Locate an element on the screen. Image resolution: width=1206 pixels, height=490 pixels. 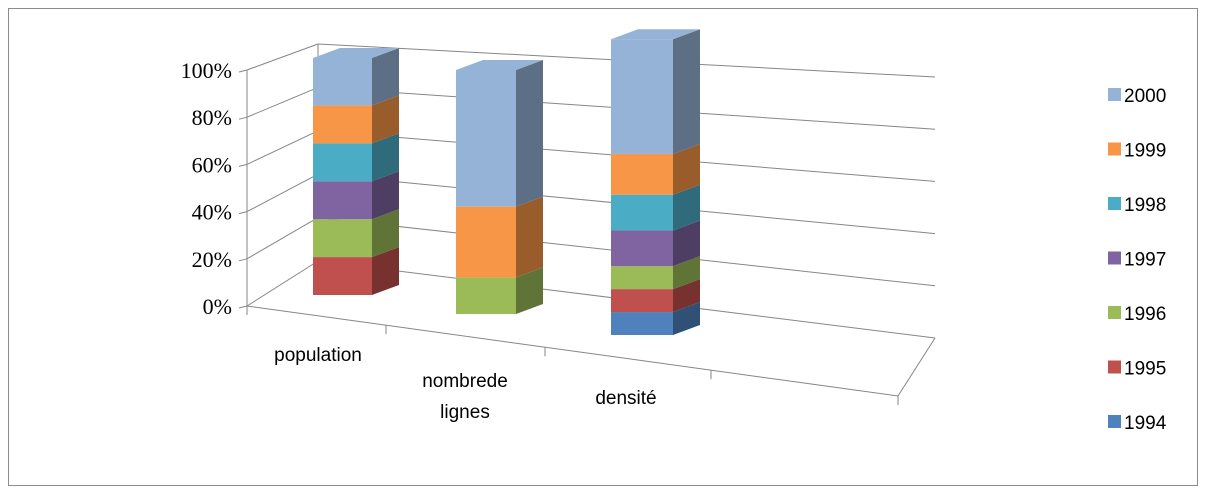
legend-item: 1998 is located at coordinates (1137, 205).